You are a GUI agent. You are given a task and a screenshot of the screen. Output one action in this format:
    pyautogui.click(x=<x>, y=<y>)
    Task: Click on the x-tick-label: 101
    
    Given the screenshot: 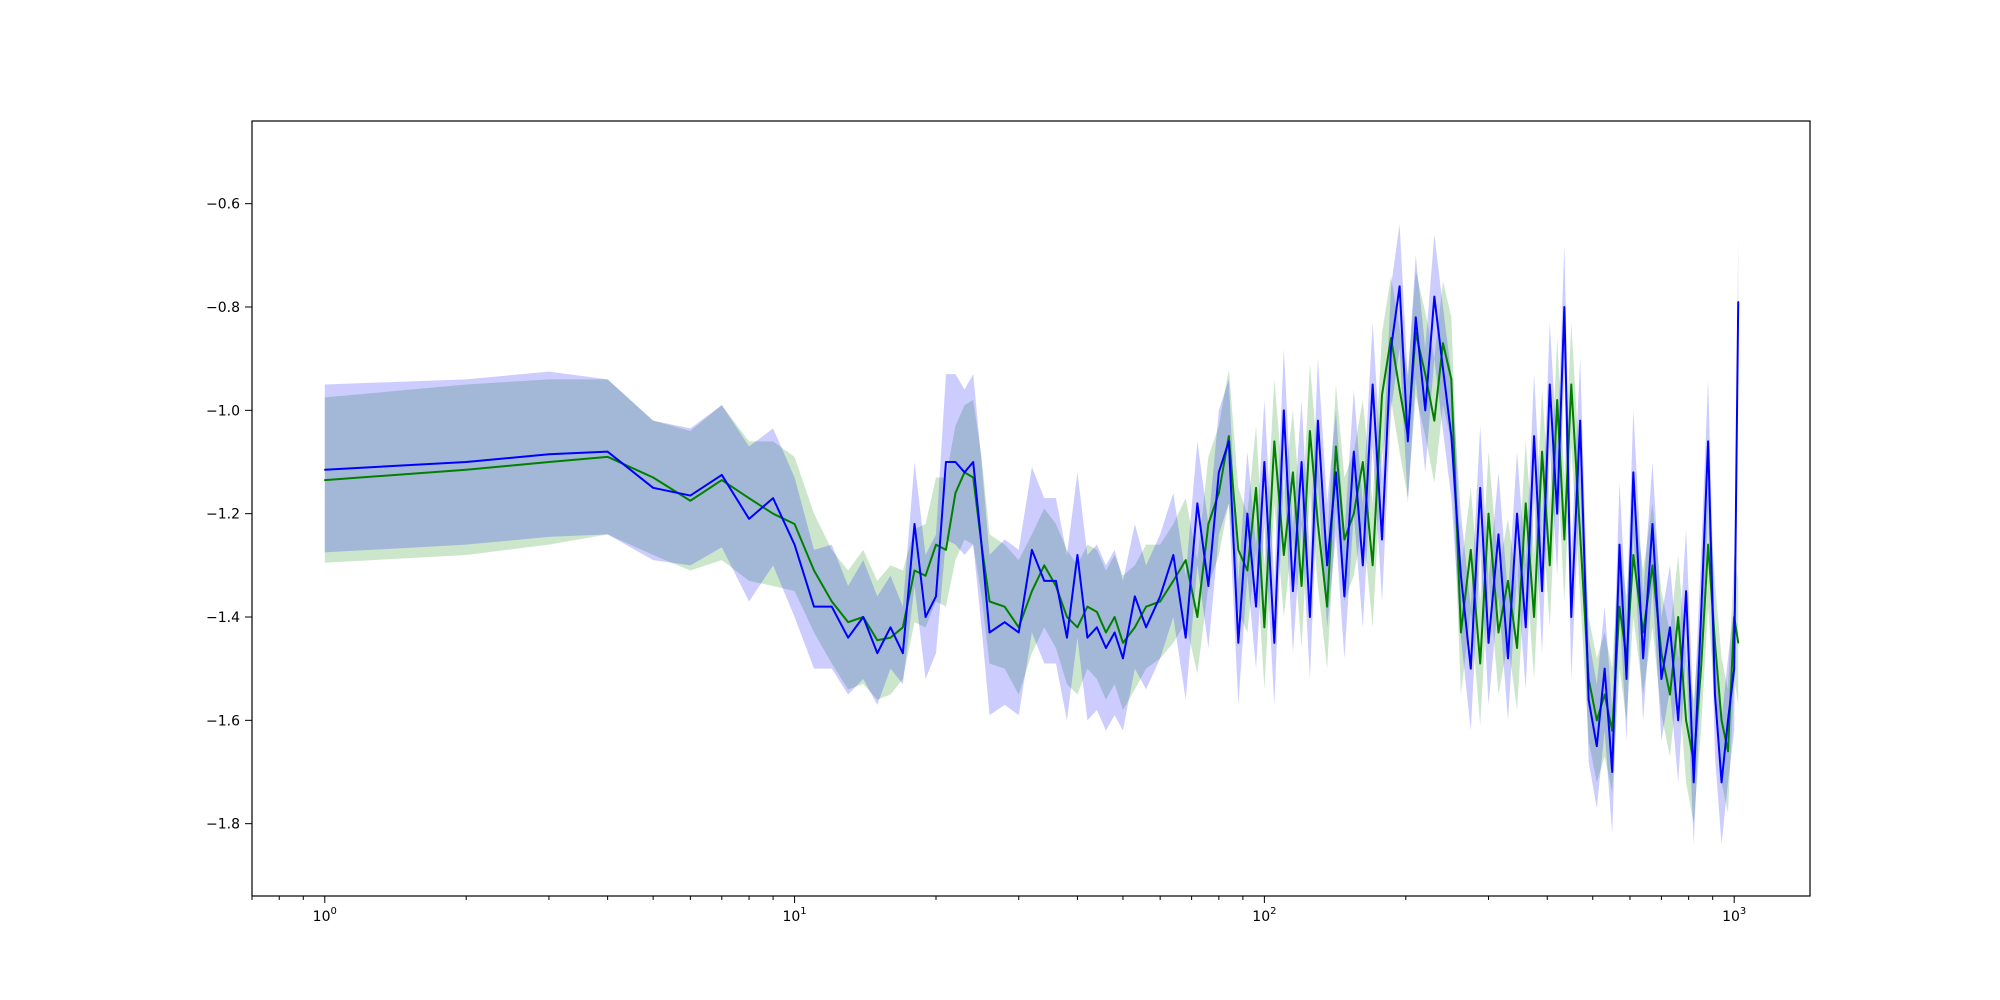 What is the action you would take?
    pyautogui.click(x=794, y=915)
    